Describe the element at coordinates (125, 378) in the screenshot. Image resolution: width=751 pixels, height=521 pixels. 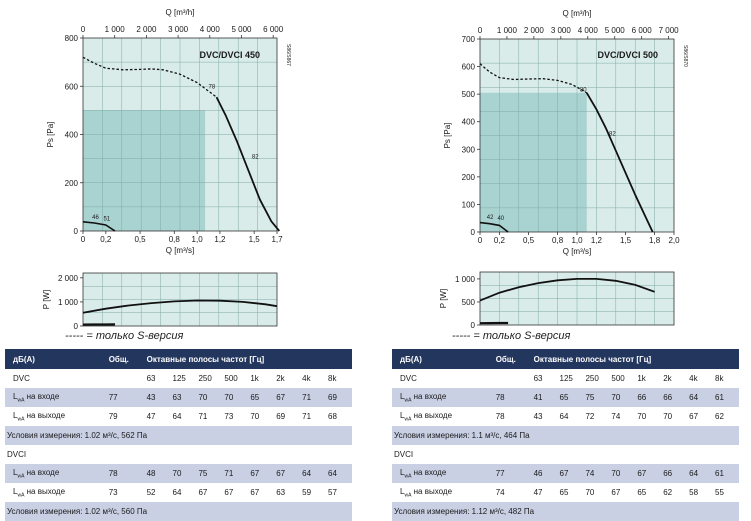
I see `empty-cell` at that location.